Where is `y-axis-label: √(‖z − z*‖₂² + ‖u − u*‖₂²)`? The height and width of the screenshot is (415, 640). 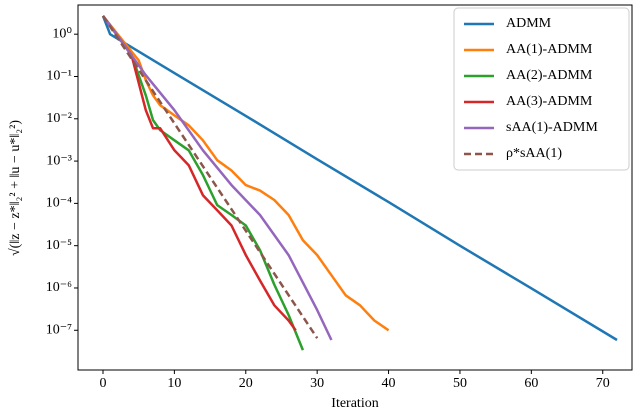 y-axis-label: √(‖z − z*‖₂² + ‖u − u*‖₂²) is located at coordinates (15, 188).